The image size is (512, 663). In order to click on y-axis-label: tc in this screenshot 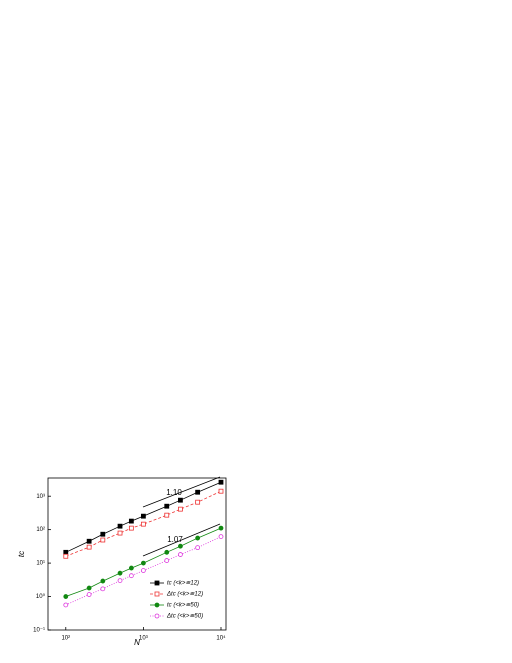, I will do `click(21, 554)`.